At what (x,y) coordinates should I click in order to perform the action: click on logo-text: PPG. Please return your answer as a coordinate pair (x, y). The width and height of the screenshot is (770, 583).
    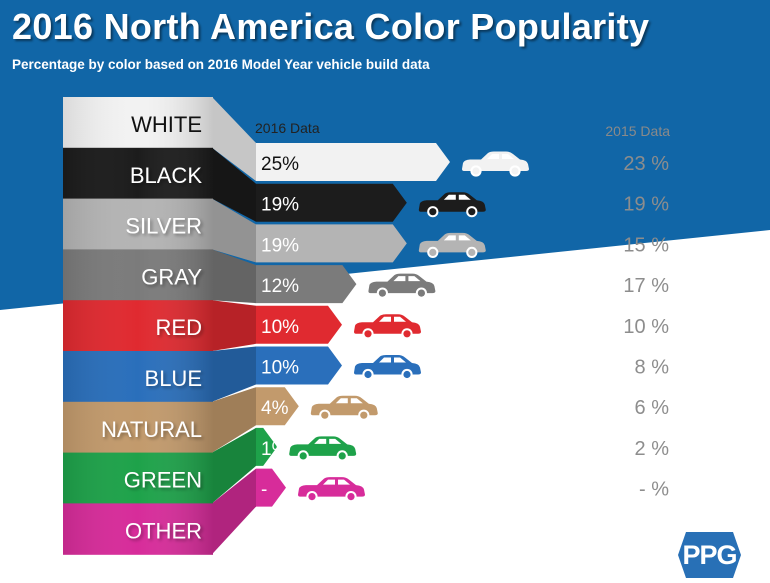
    Looking at the image, I should click on (709, 555).